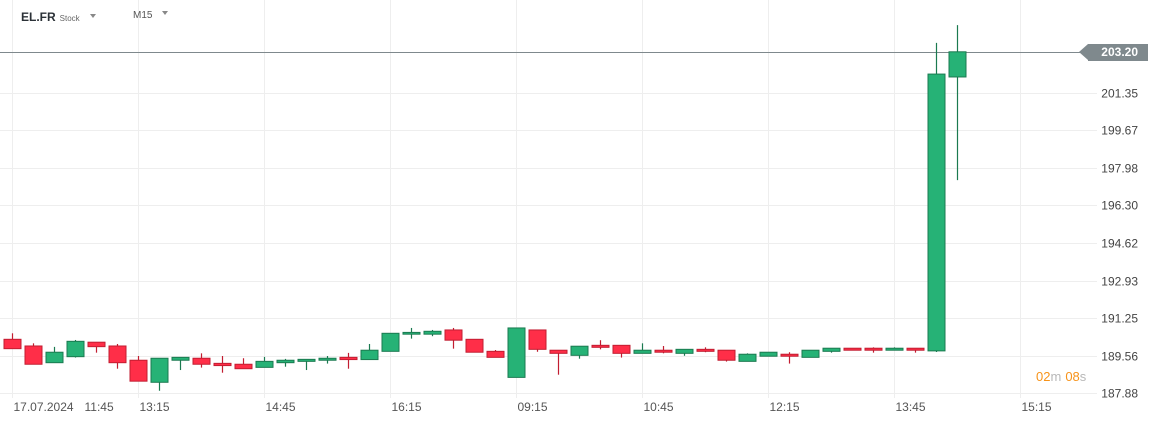  I want to click on countdown-seconds-unit: s, so click(1083, 376).